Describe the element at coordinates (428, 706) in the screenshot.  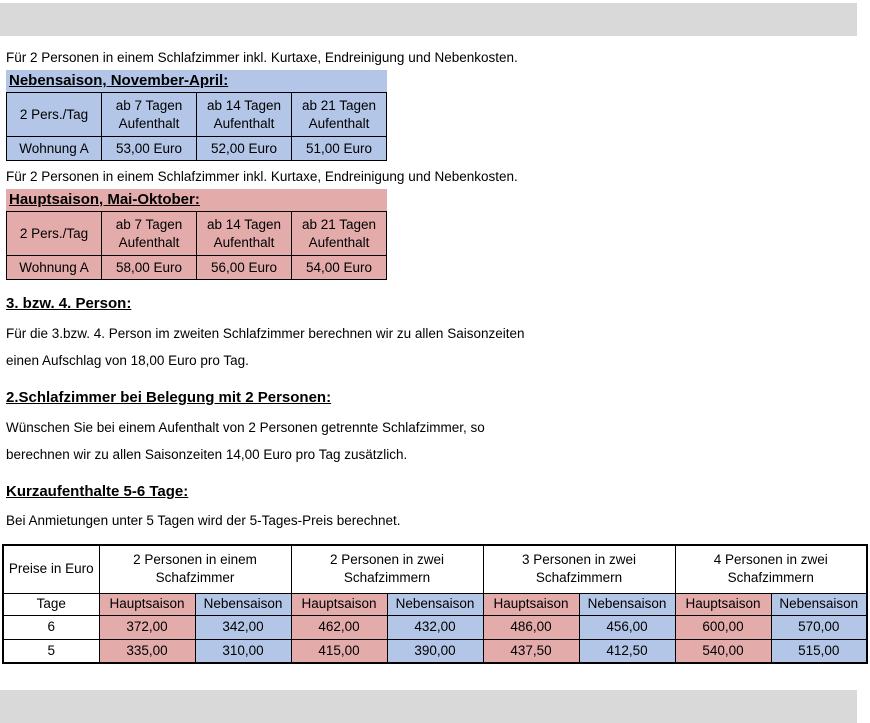
I see `bottom-gray-bar` at that location.